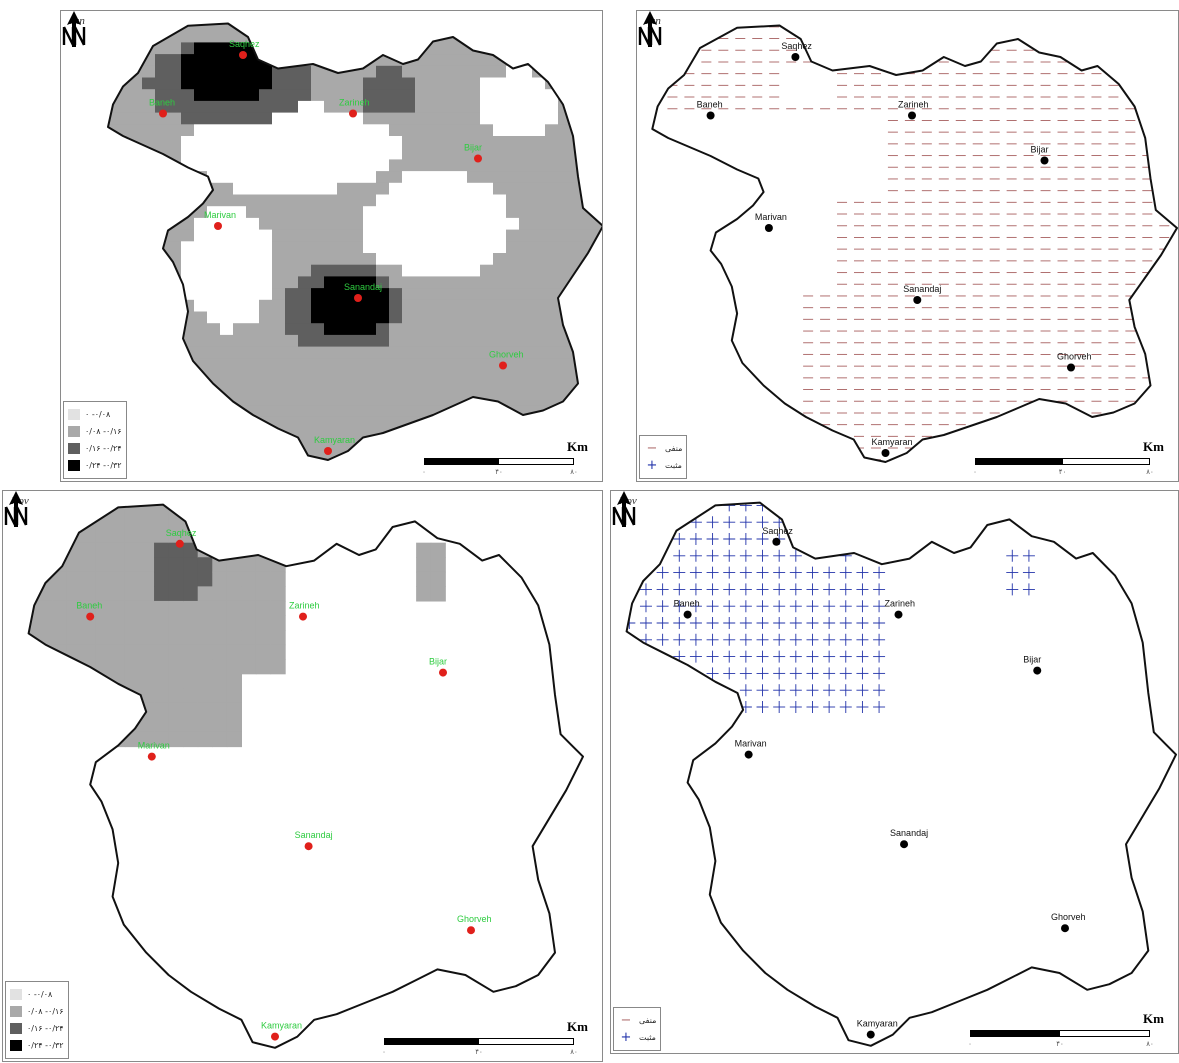 This screenshot has height=1063, width=1179. I want to click on km-label: Km, so click(577, 446).